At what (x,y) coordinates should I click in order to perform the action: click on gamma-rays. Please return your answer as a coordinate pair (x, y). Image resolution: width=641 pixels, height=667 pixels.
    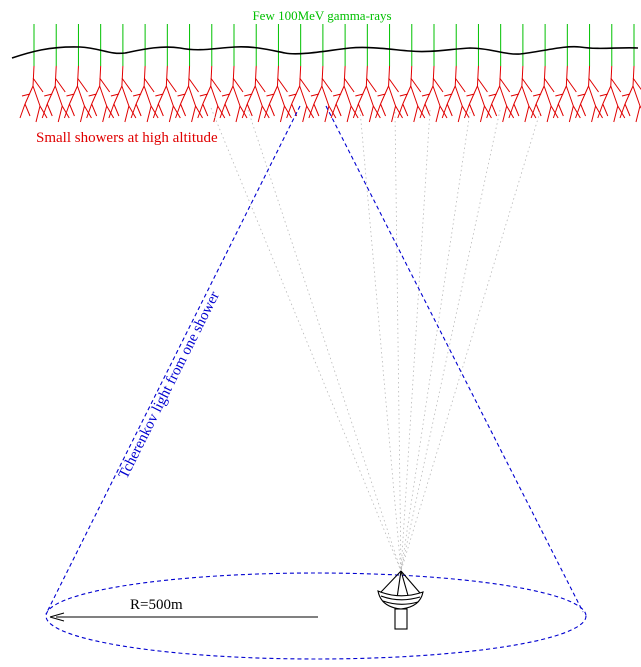
    Looking at the image, I should click on (334, 45).